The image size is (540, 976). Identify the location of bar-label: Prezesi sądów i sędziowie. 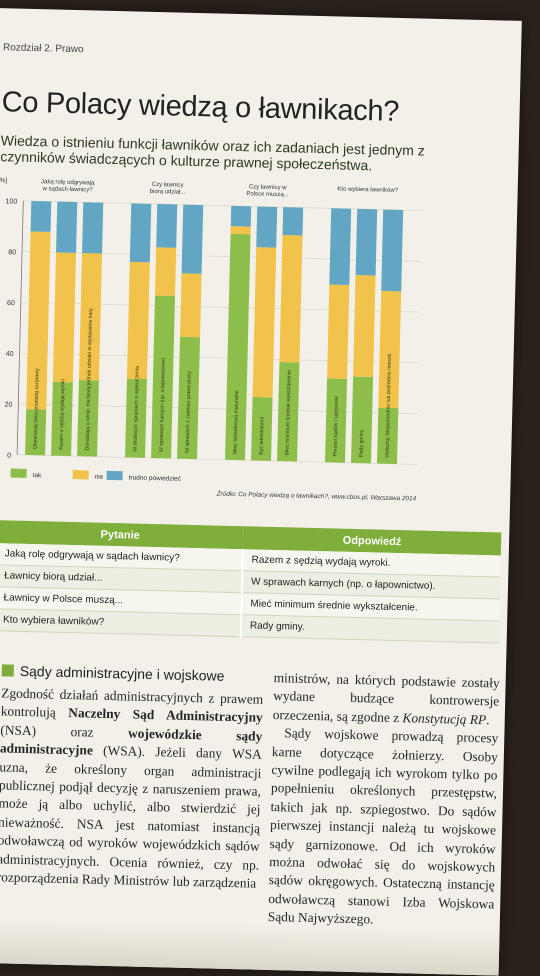
(336, 426).